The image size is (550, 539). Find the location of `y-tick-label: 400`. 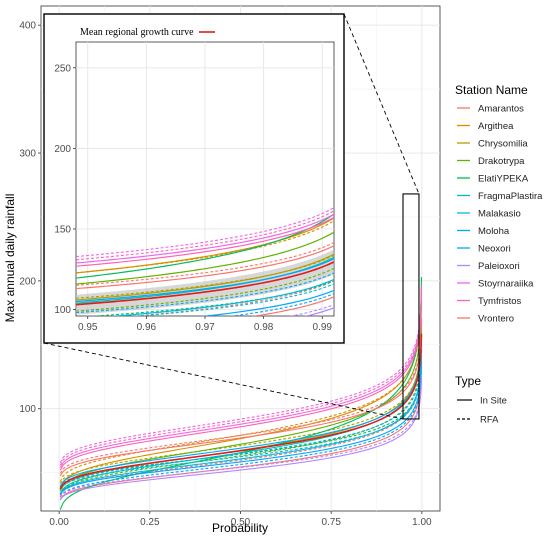

y-tick-label: 400 is located at coordinates (27, 26).